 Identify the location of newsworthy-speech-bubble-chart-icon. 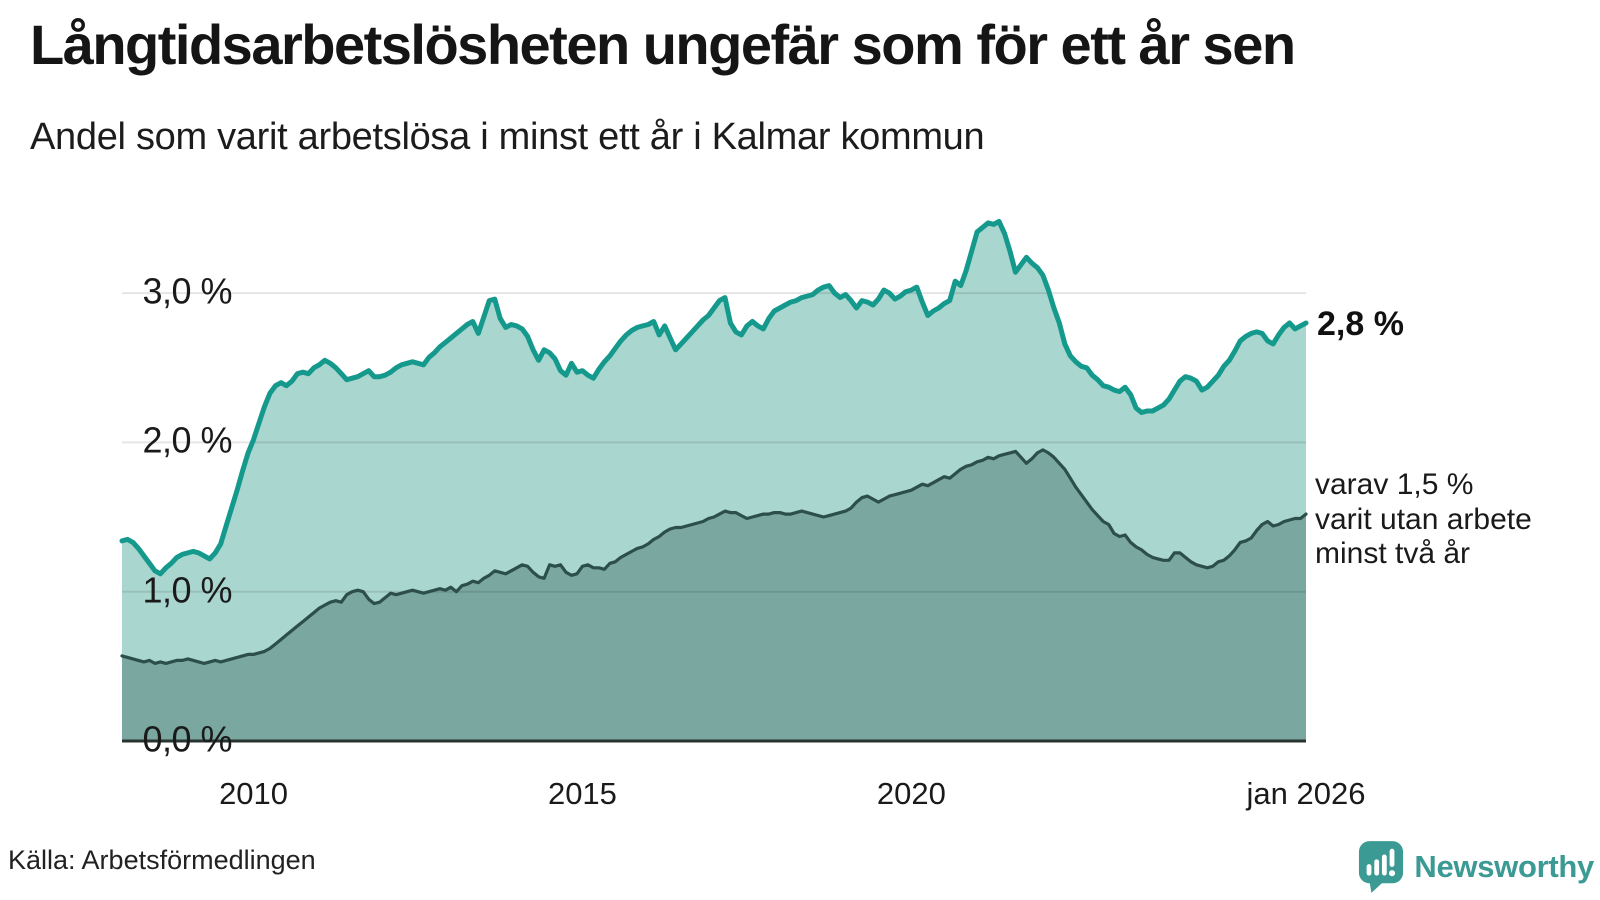
(1381, 867).